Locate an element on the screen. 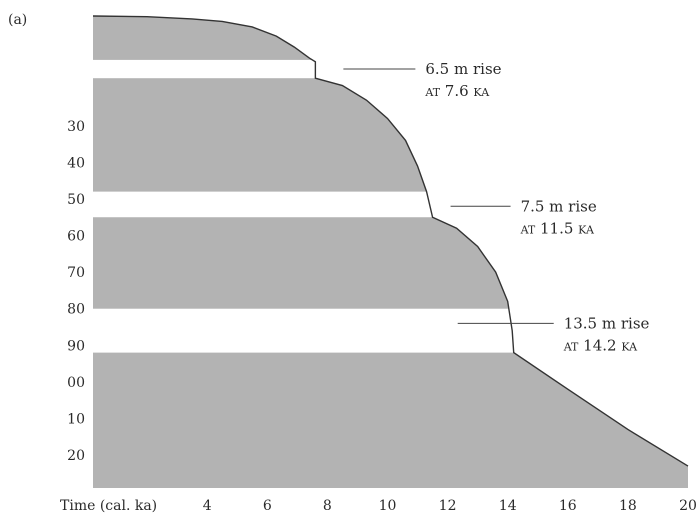  annotation-rise-label: 7.5 m rise is located at coordinates (559, 206).